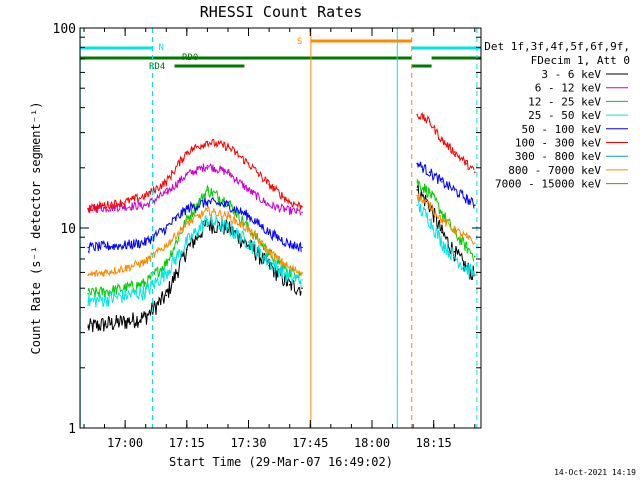  Describe the element at coordinates (72, 429) in the screenshot. I see `y-tick-label: 1` at that location.